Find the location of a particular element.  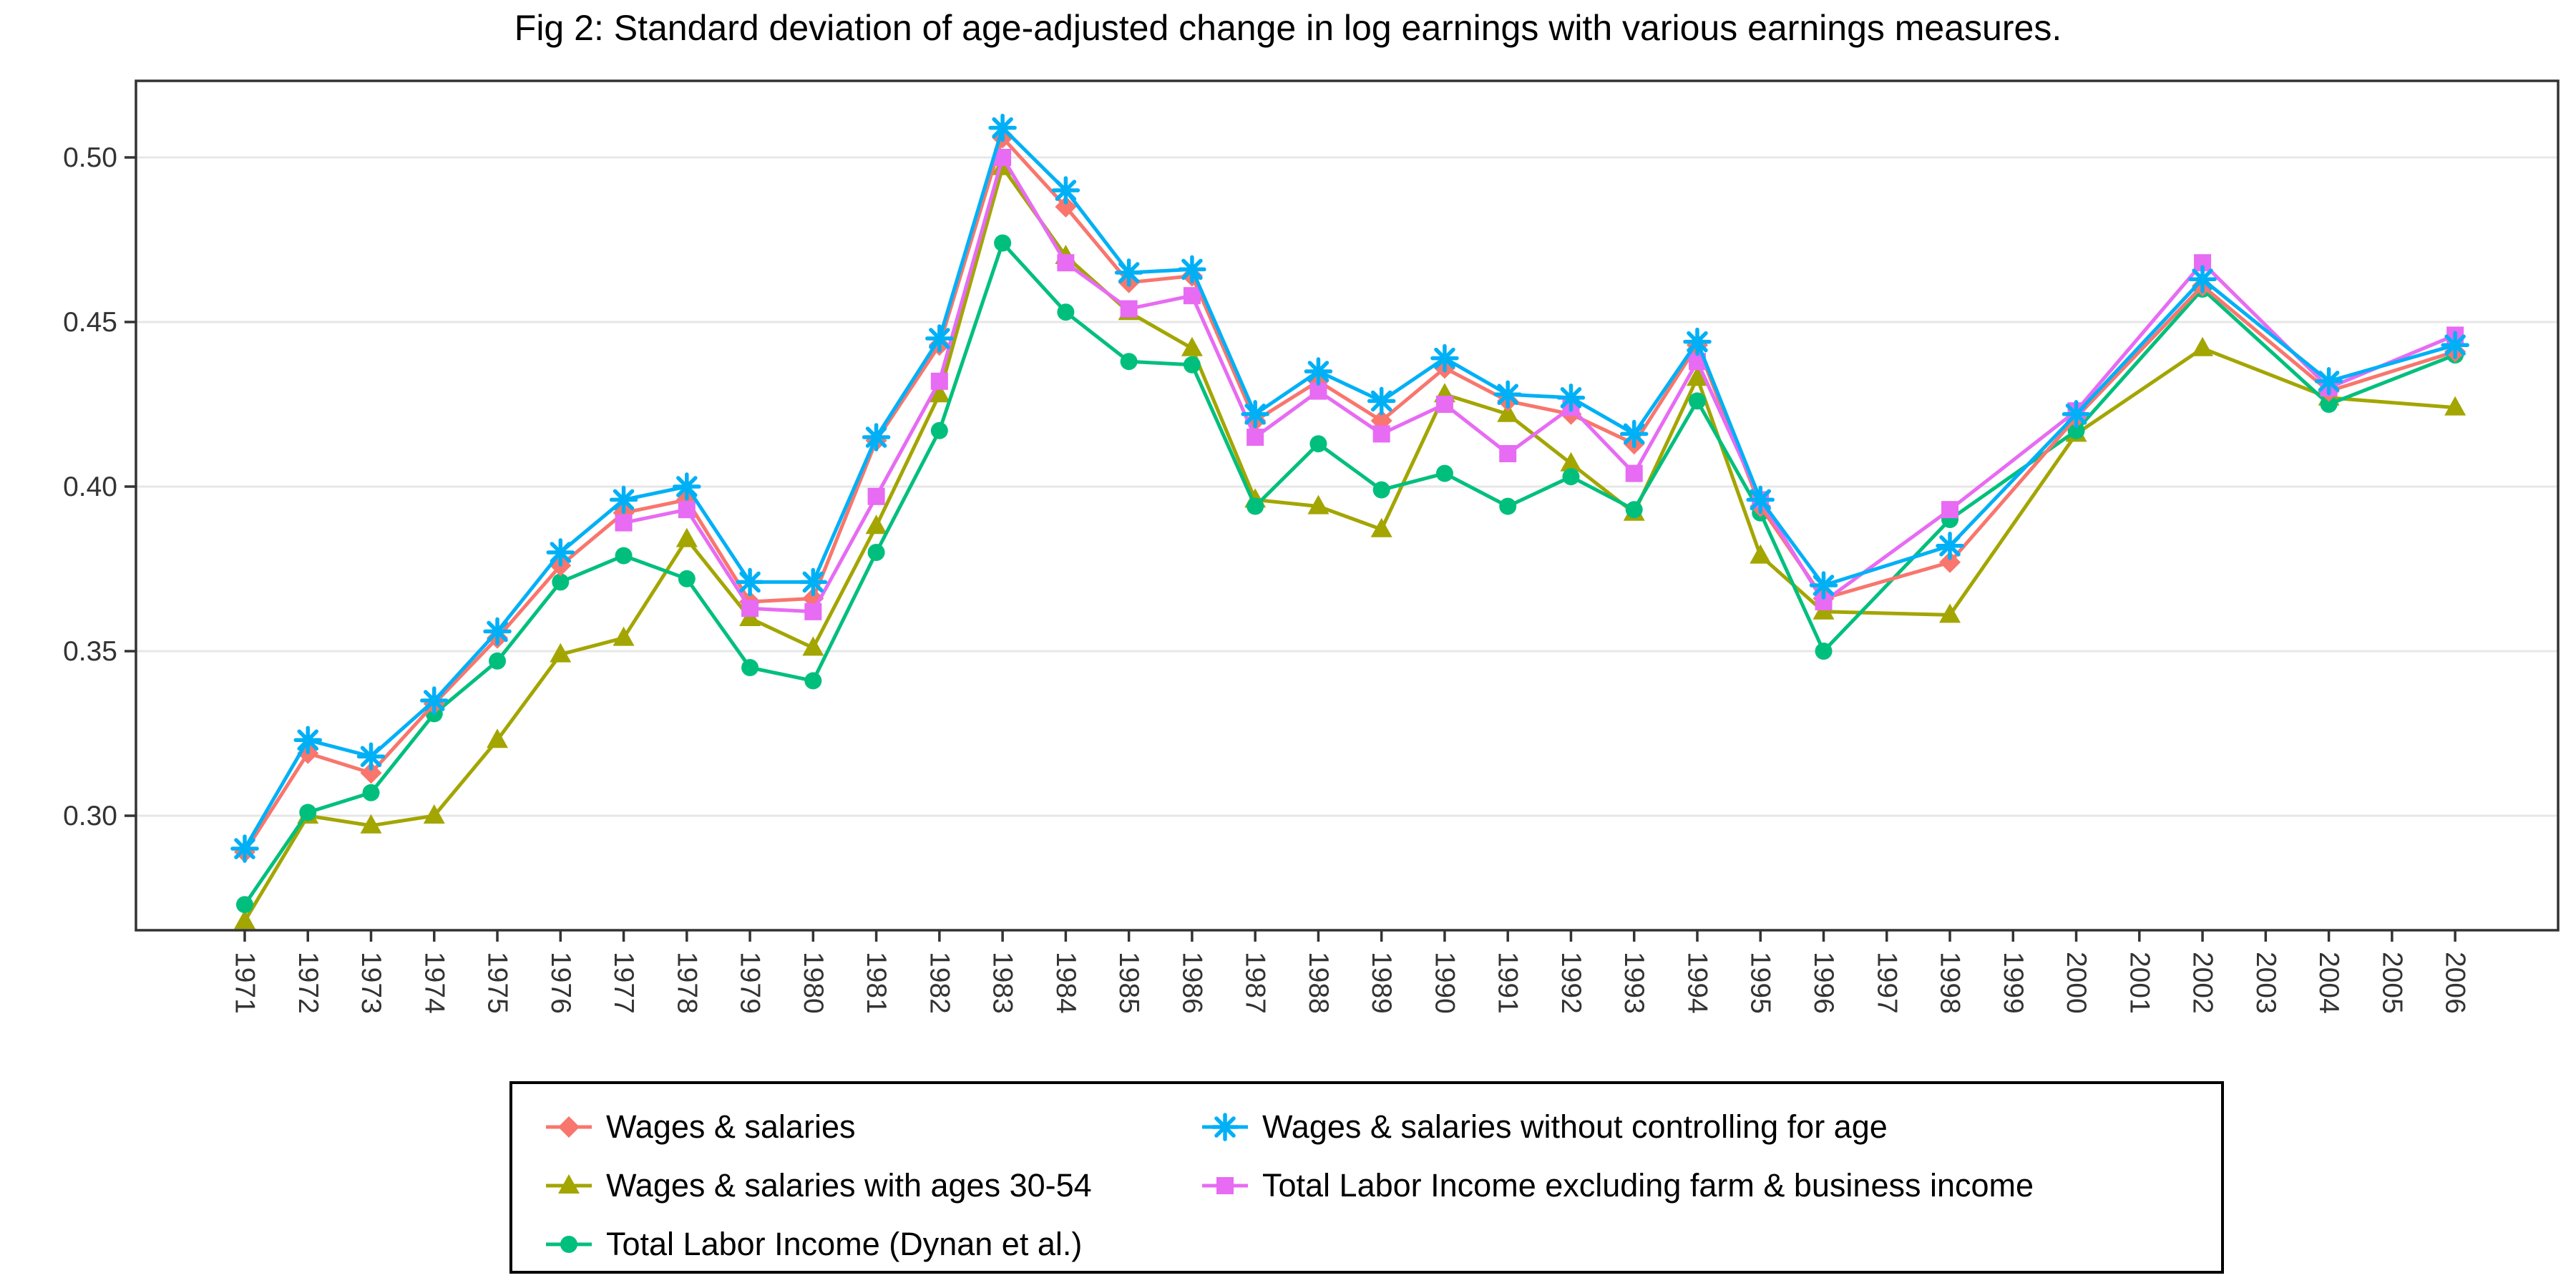

y-tick-label: 0.50 is located at coordinates (90, 157).